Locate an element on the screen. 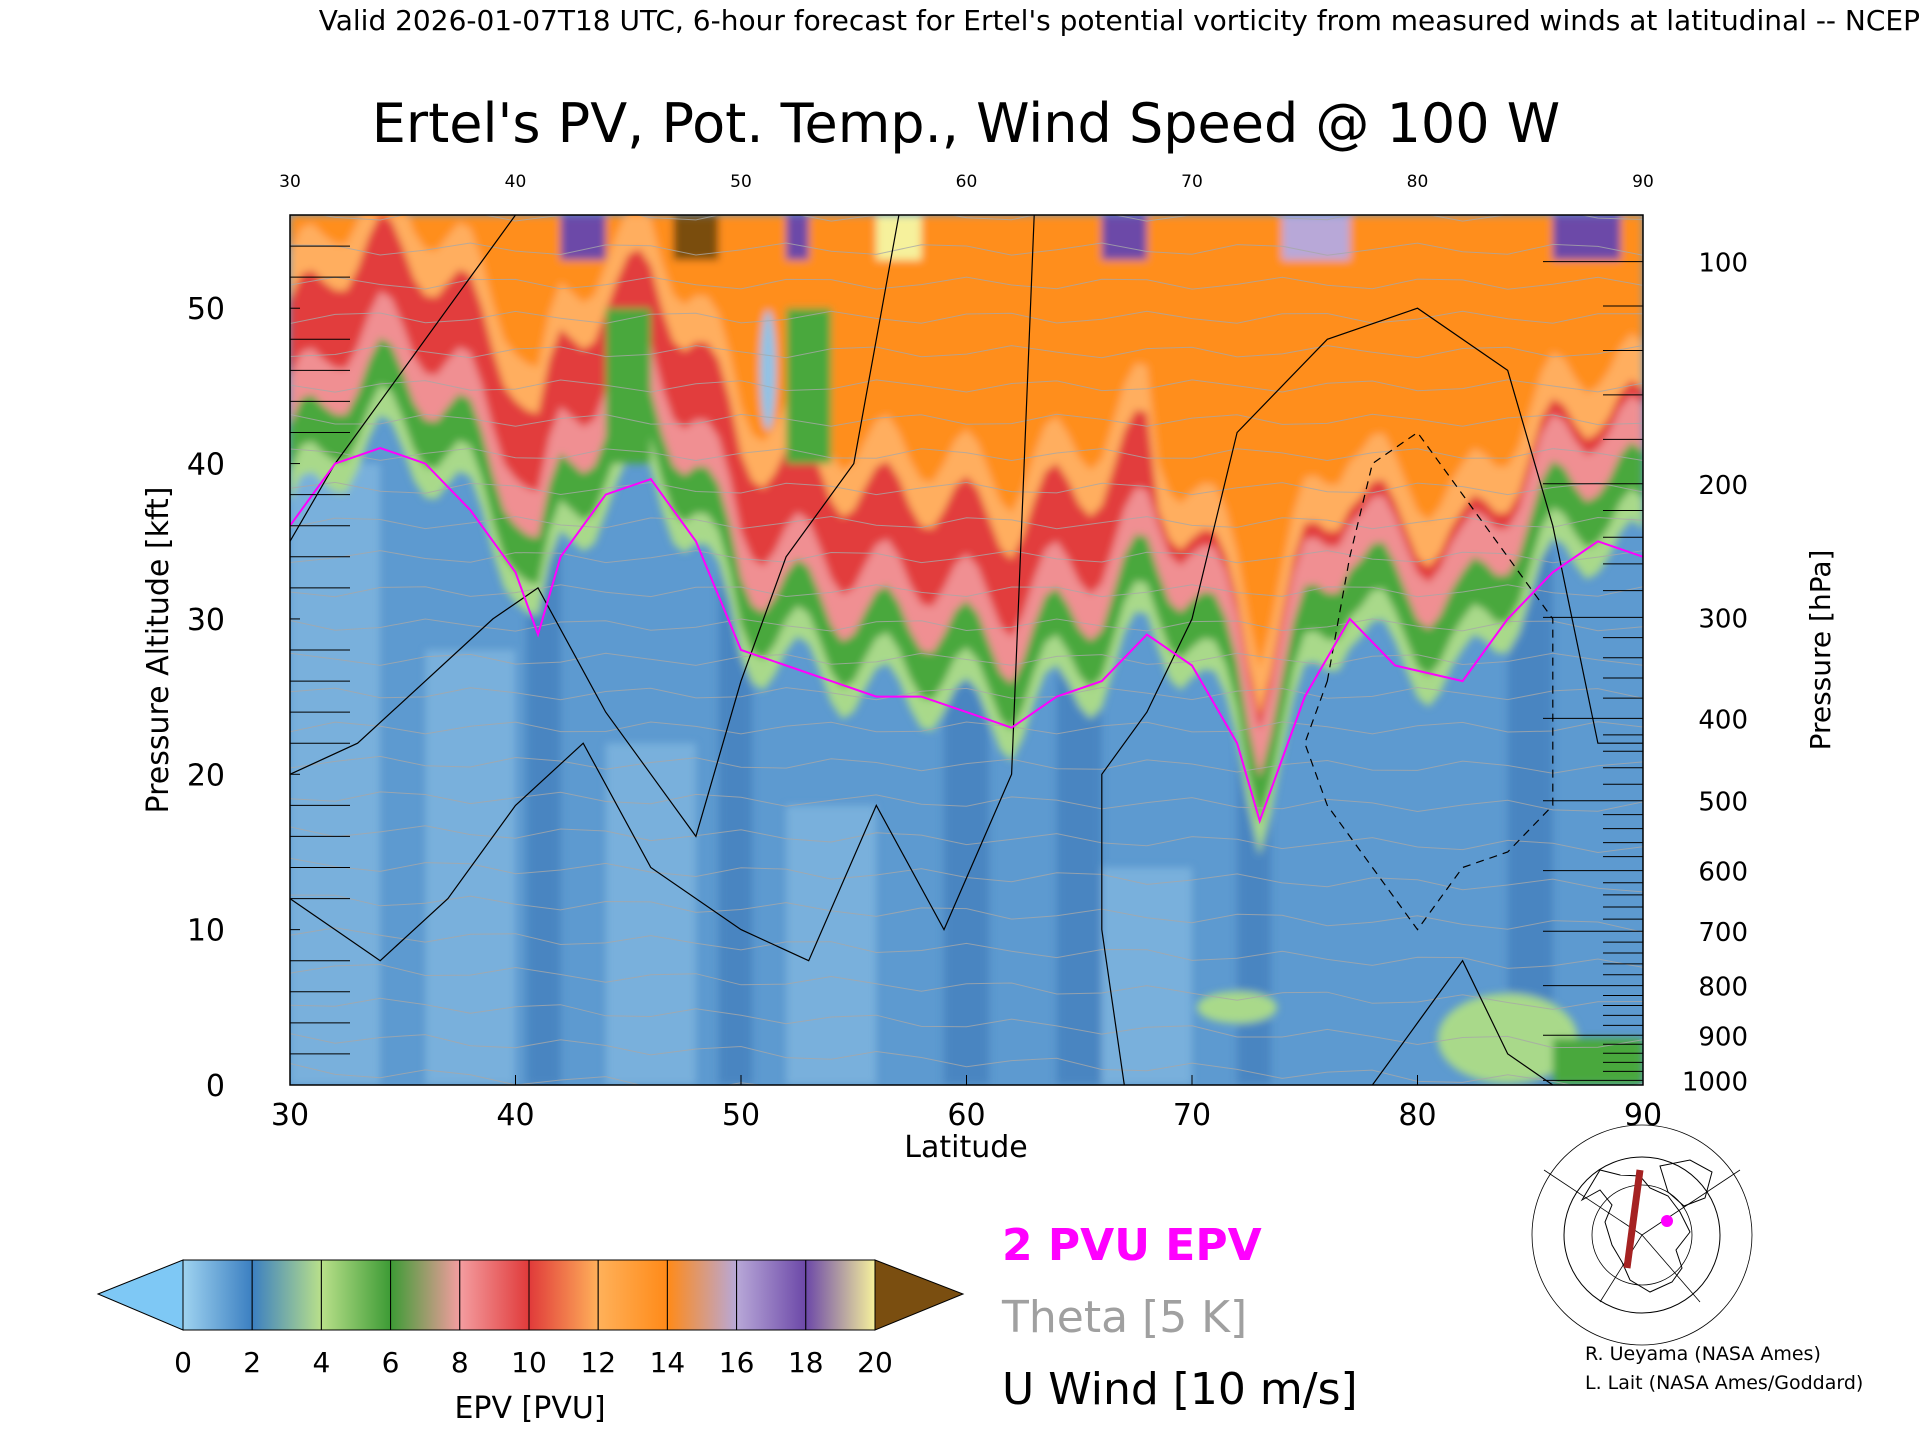  y-axis-label: Pressure Altitude [kft] is located at coordinates (158, 650).